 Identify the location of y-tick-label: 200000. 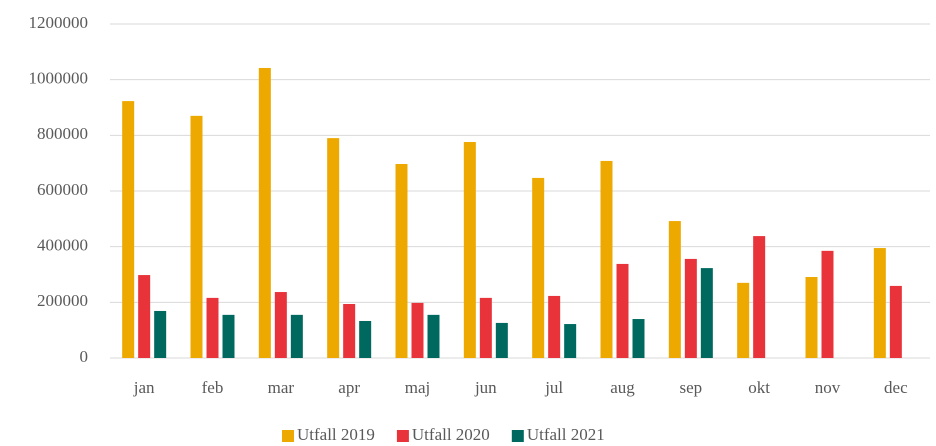
(62, 300).